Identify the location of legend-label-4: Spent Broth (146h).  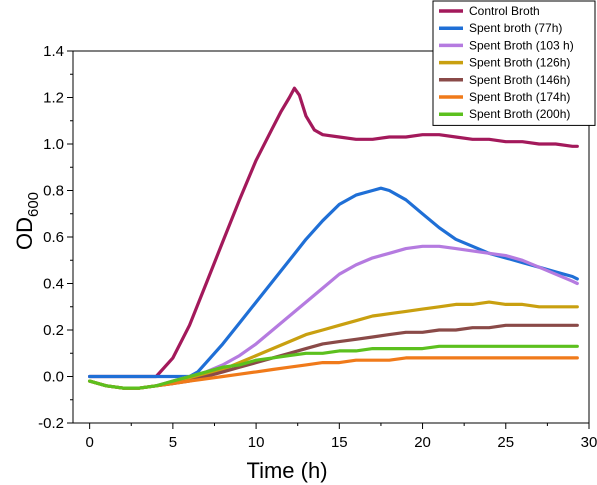
(519, 80).